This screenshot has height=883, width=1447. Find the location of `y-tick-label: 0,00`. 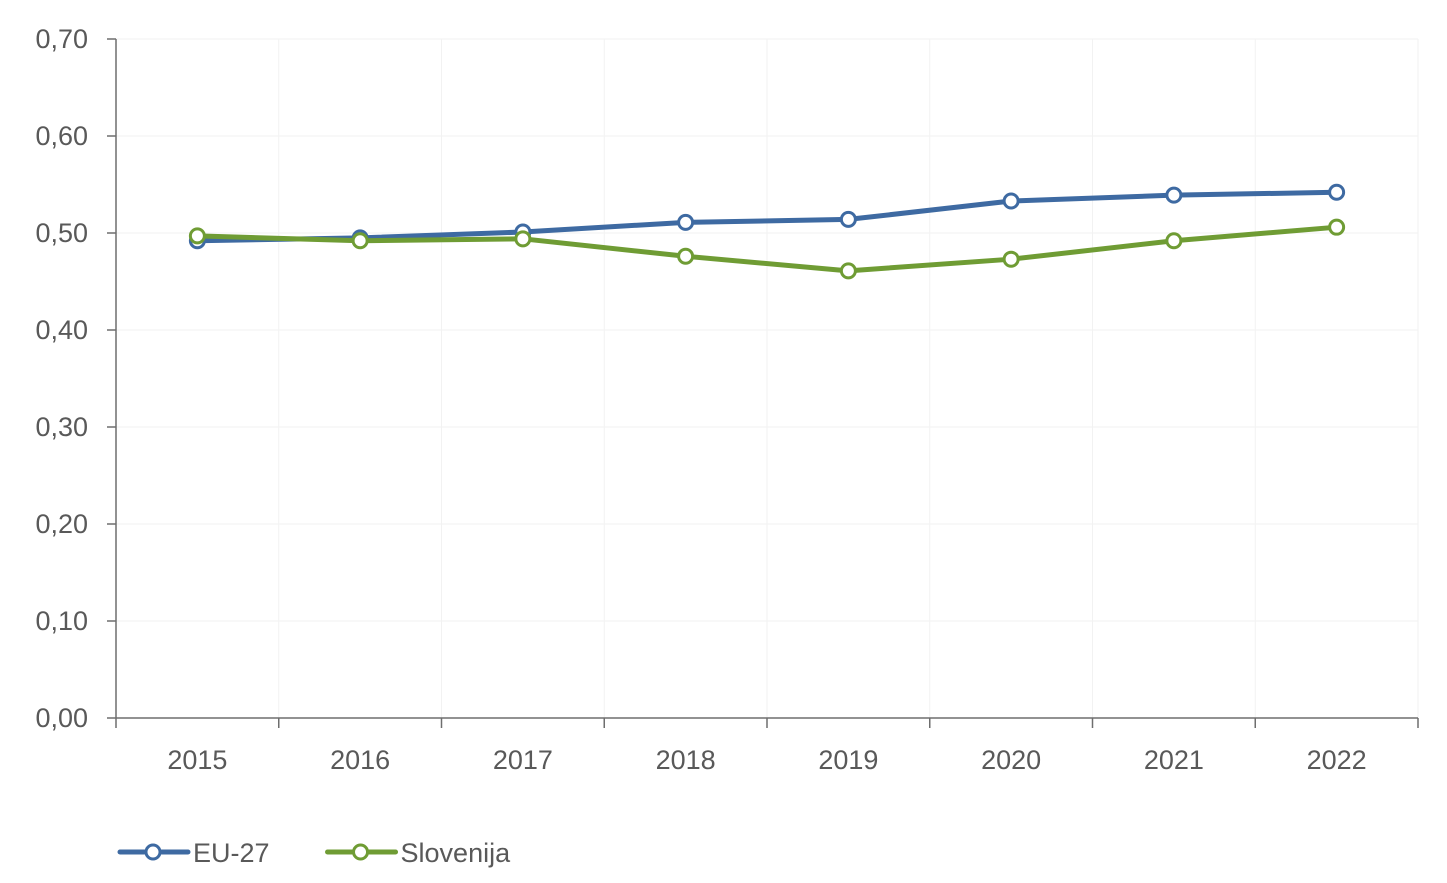

y-tick-label: 0,00 is located at coordinates (61, 718).